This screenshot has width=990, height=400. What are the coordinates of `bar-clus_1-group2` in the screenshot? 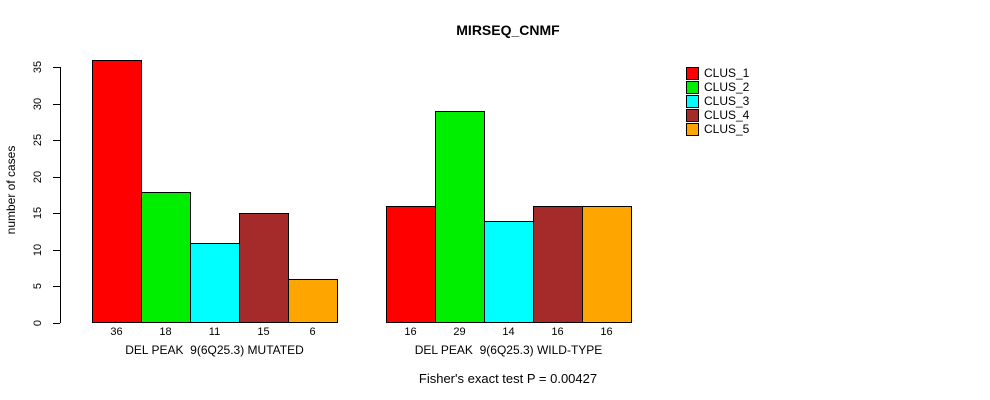 It's located at (411, 264).